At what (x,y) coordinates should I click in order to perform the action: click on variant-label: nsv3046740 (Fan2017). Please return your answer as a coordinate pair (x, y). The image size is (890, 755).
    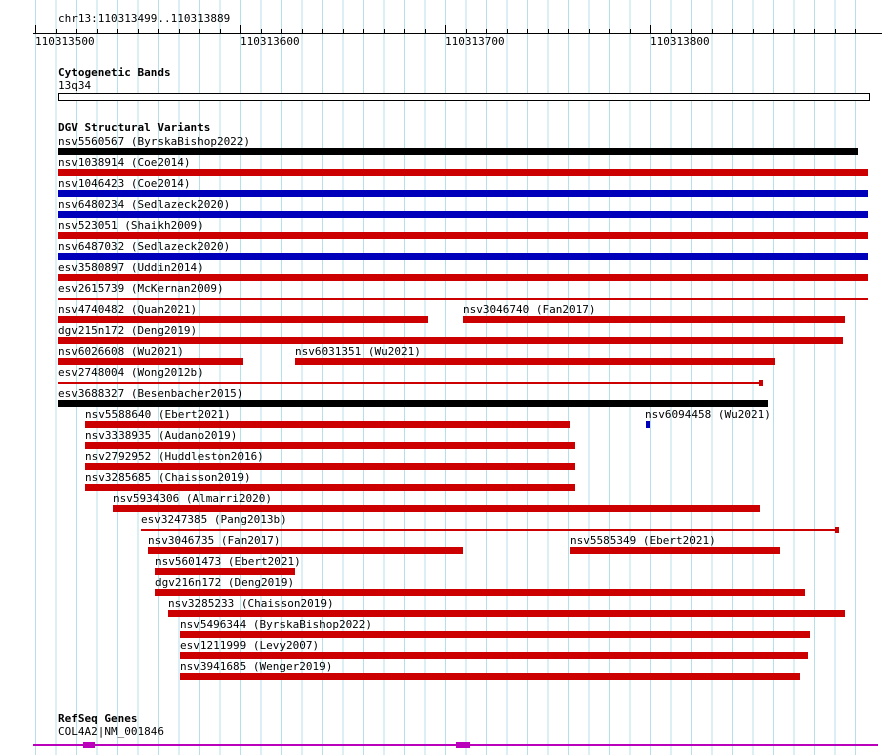
    Looking at the image, I should click on (529, 309).